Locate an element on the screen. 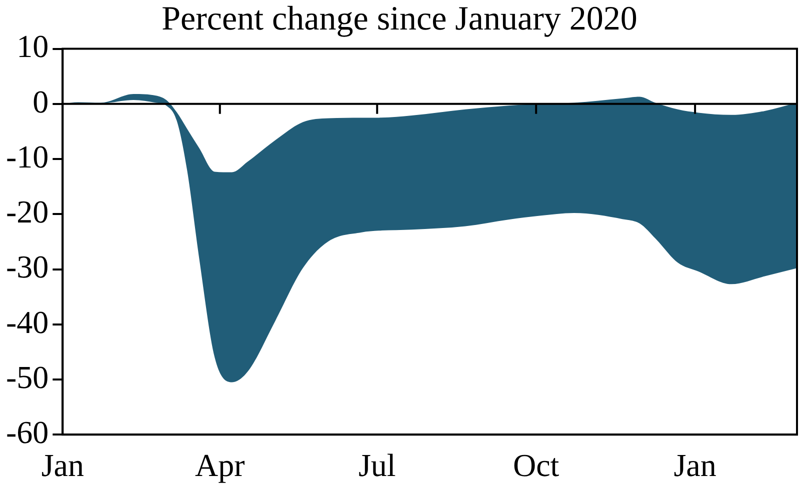 The width and height of the screenshot is (801, 501). y-tick-label: 10 is located at coordinates (32, 46).